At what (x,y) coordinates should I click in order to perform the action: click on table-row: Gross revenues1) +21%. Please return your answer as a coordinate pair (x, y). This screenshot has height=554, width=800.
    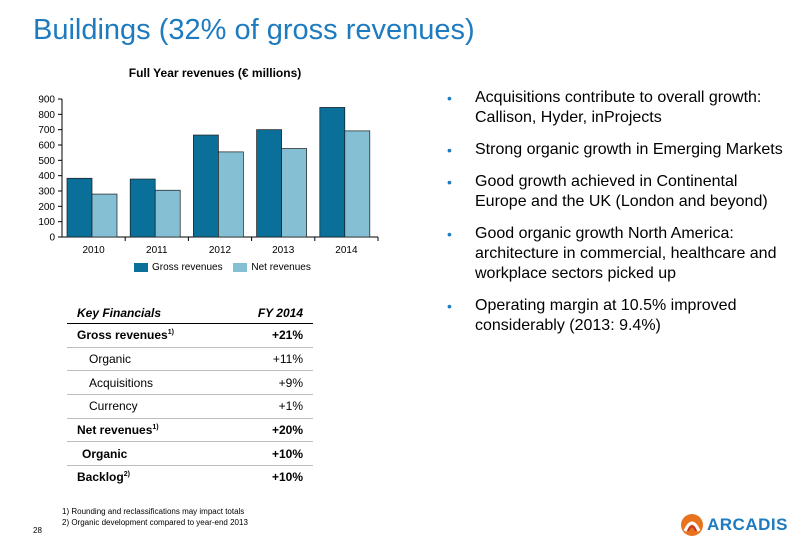
    Looking at the image, I should click on (190, 335).